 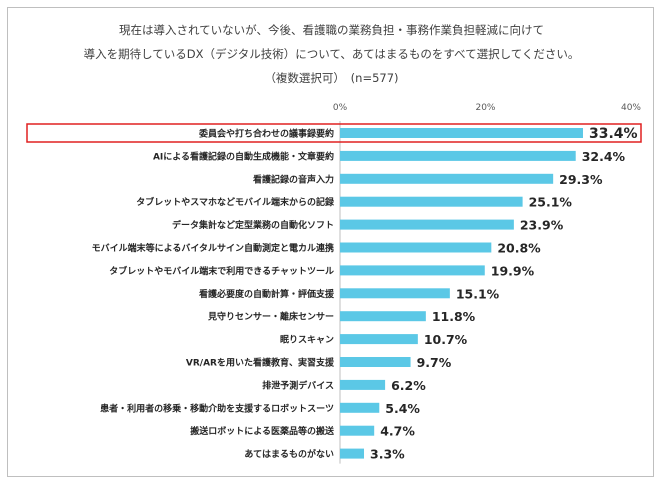 What do you see at coordinates (267, 294) in the screenshot?
I see `category-label: 看護必要度の自動計算・評価支援` at bounding box center [267, 294].